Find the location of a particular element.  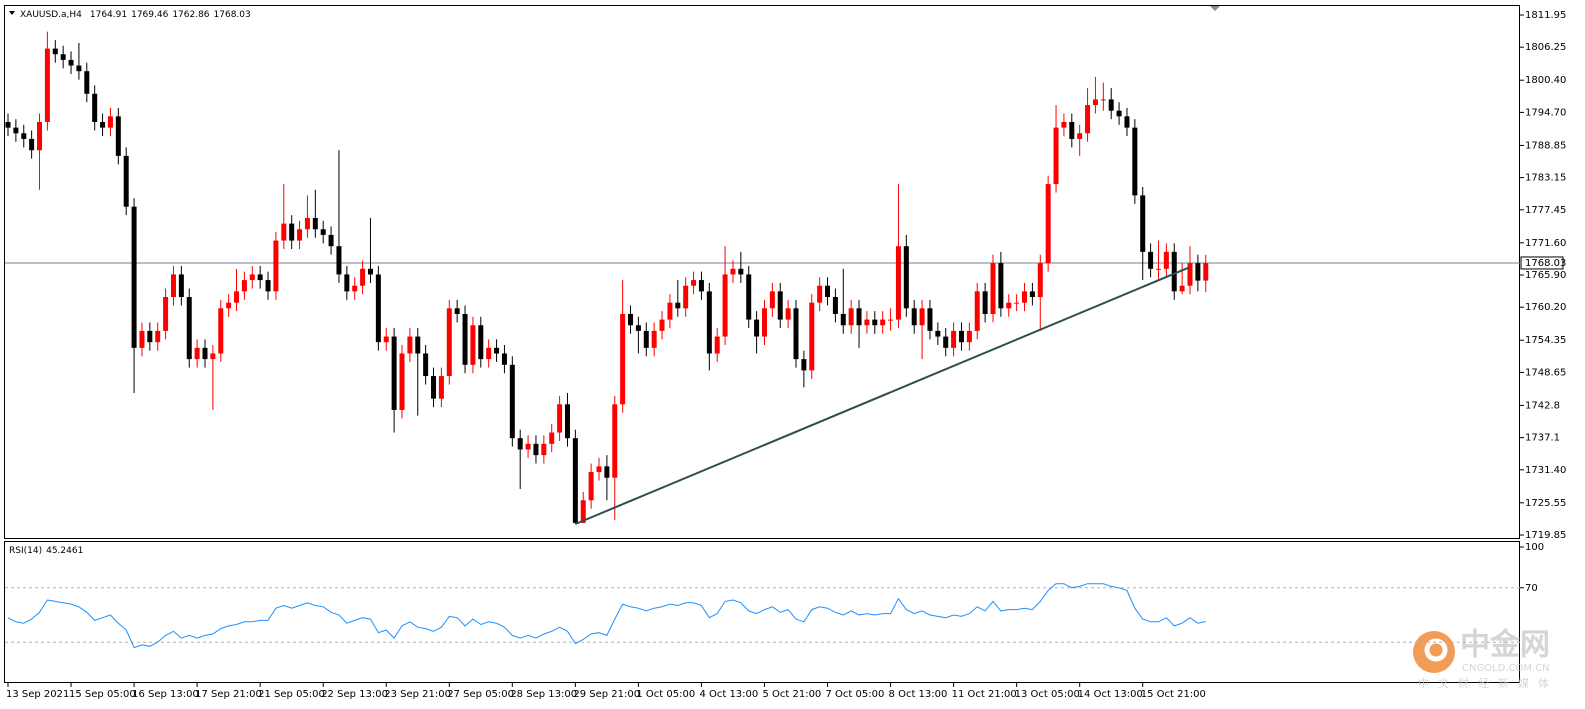

price-label-box is located at coordinates (1542, 263).